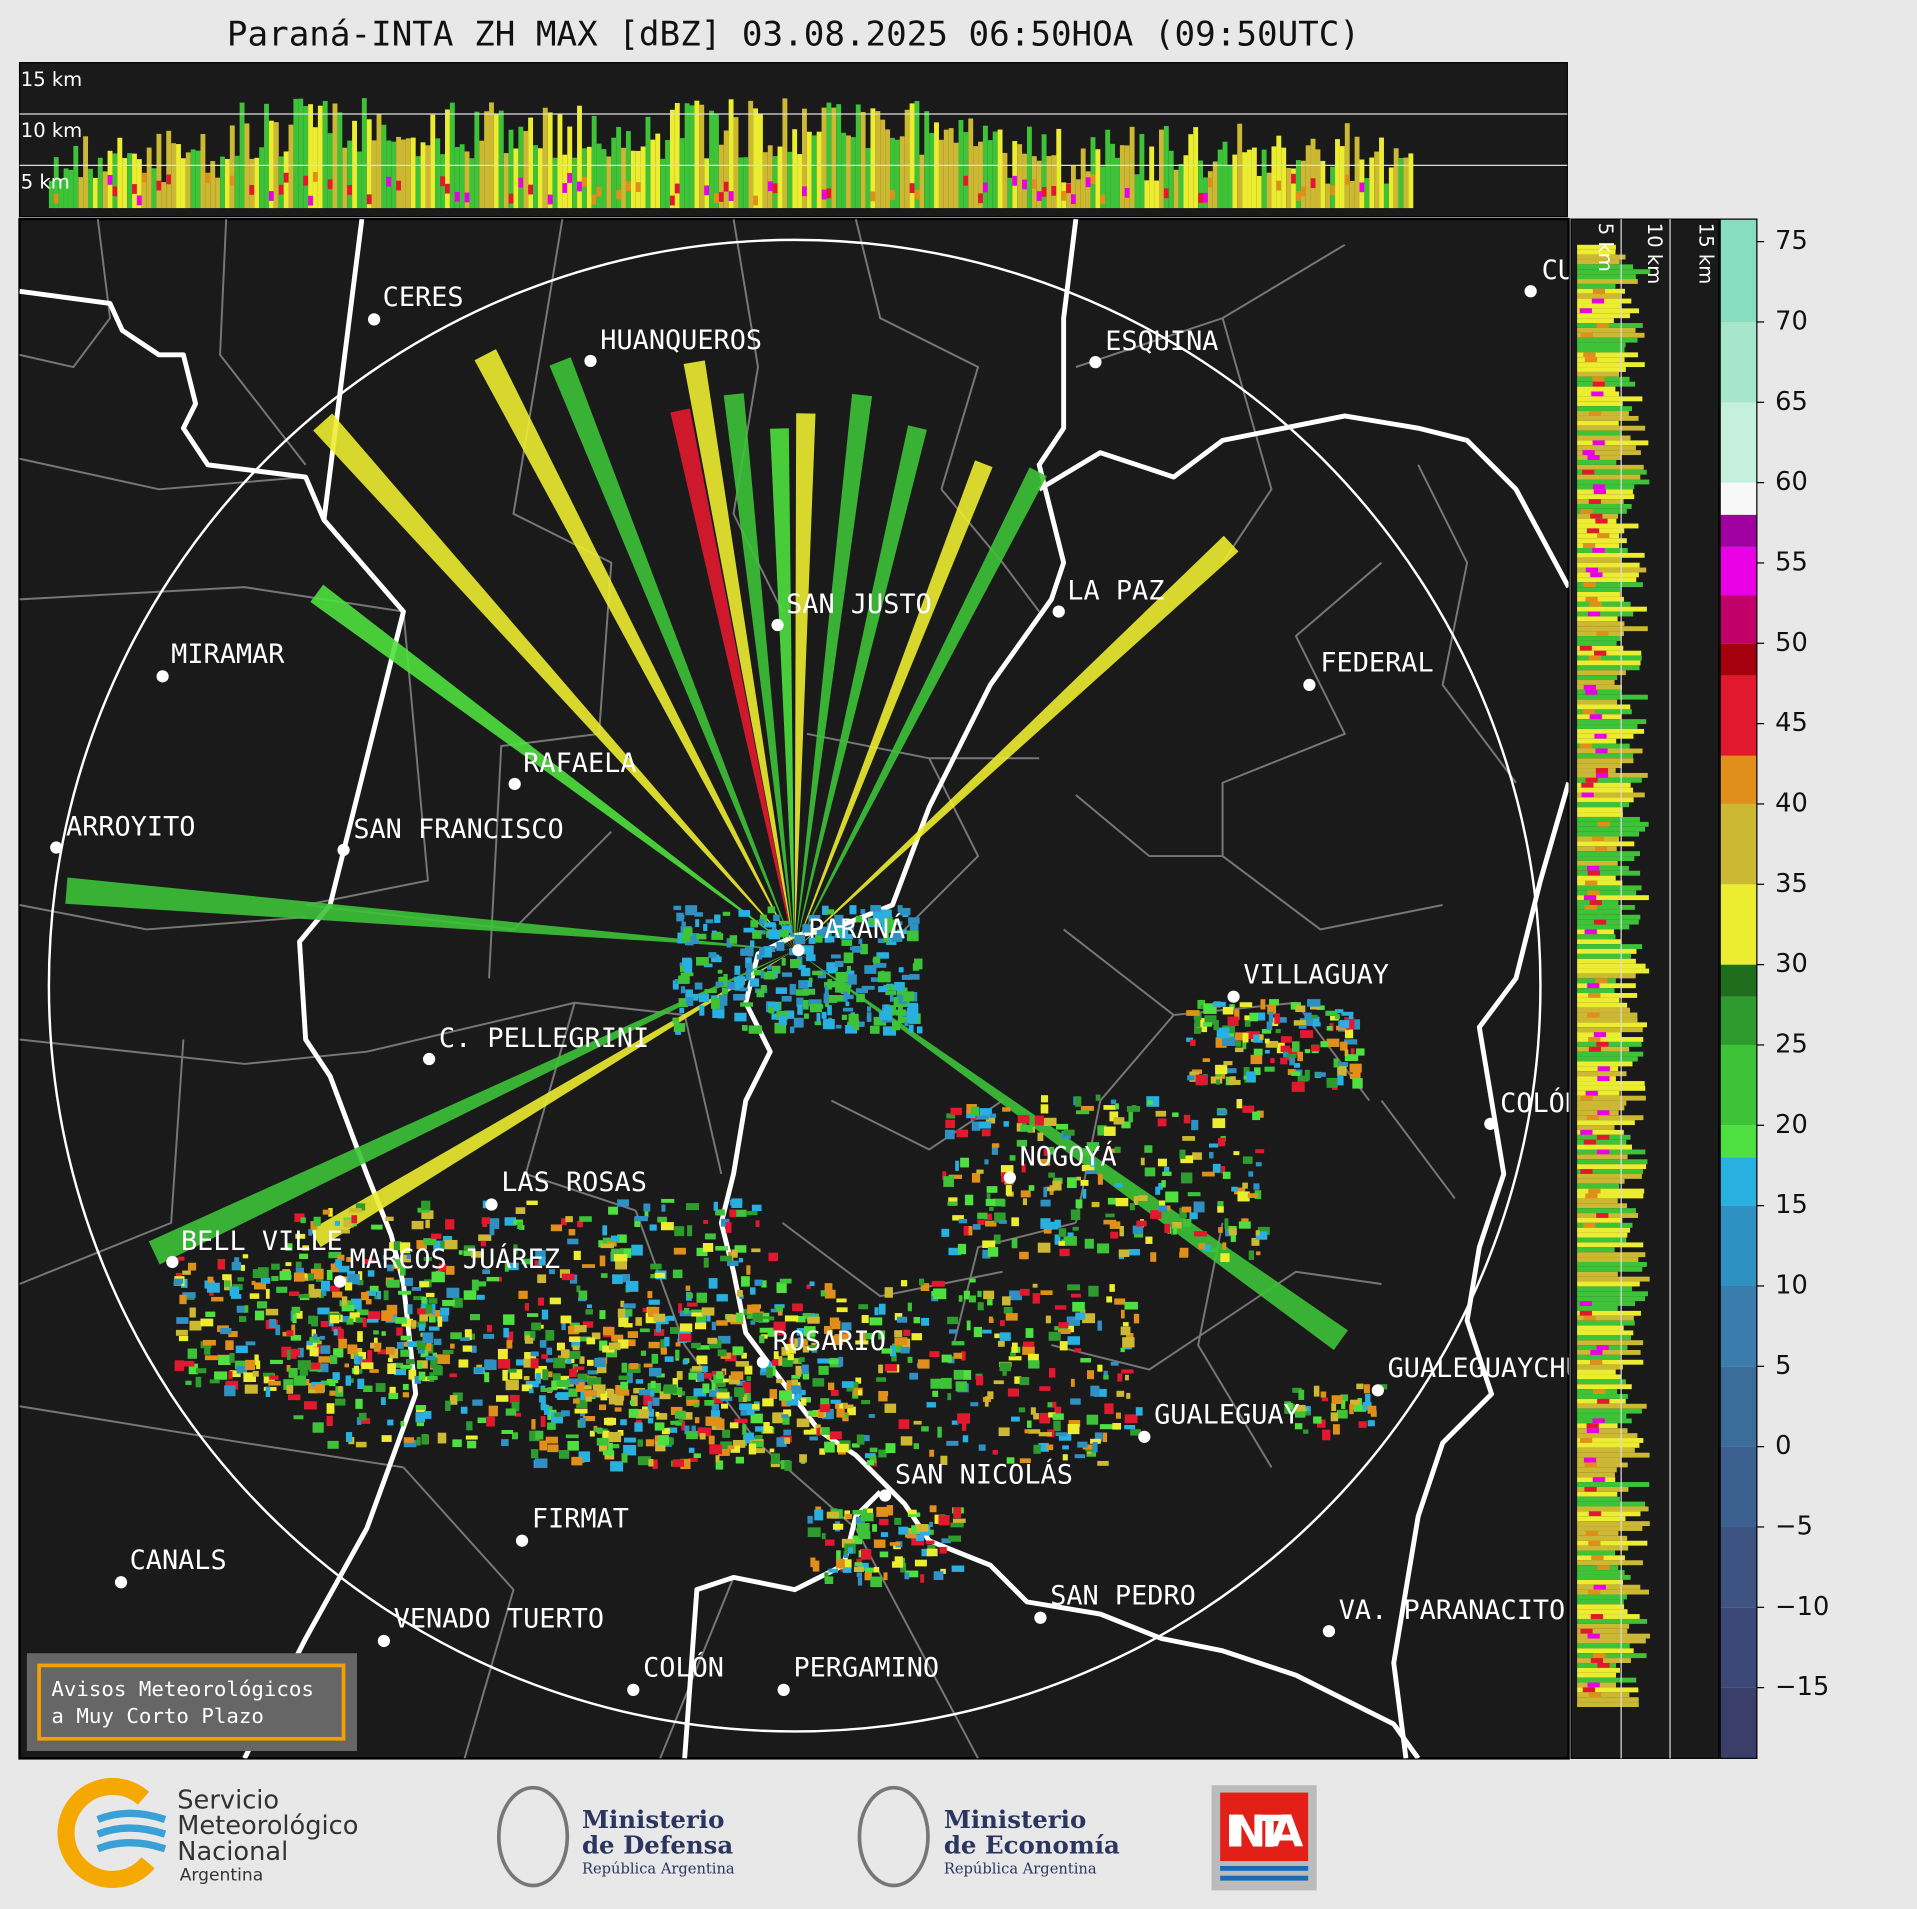 This screenshot has height=1909, width=1917. What do you see at coordinates (1264, 1868) in the screenshot?
I see `inta-stripe` at bounding box center [1264, 1868].